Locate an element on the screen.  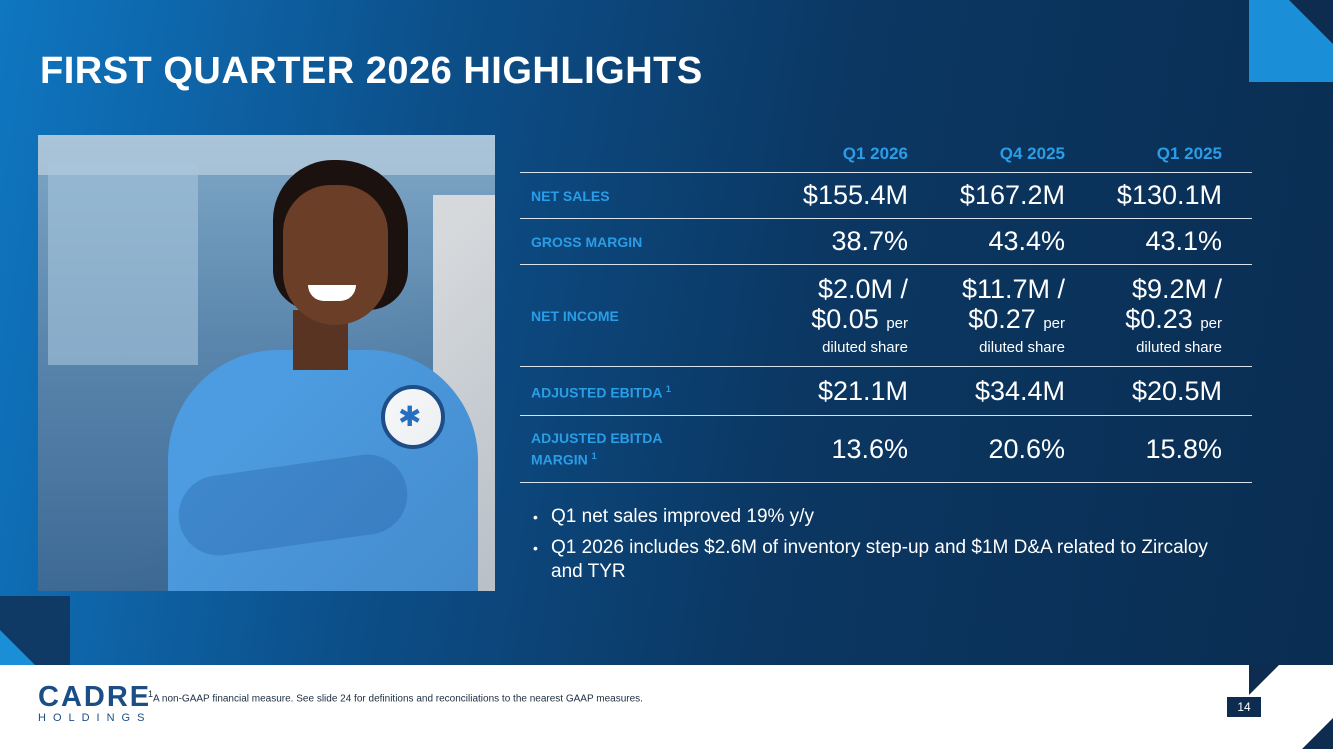
column-header: Q4 2025 is located at coordinates (1032, 153).